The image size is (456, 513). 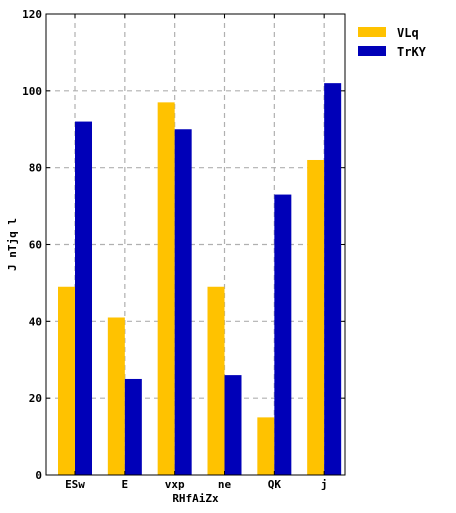 I want to click on x-tick-label: QK, so click(x=275, y=484).